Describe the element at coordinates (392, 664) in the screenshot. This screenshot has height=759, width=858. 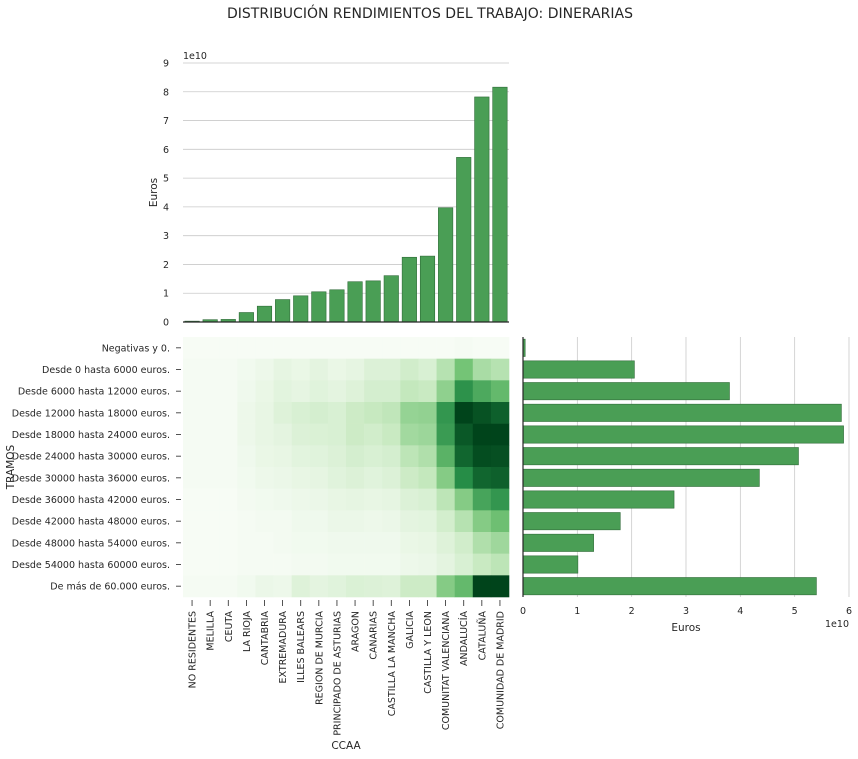
I see `heatmap-col-label: CASTILLA LA MANCHA` at that location.